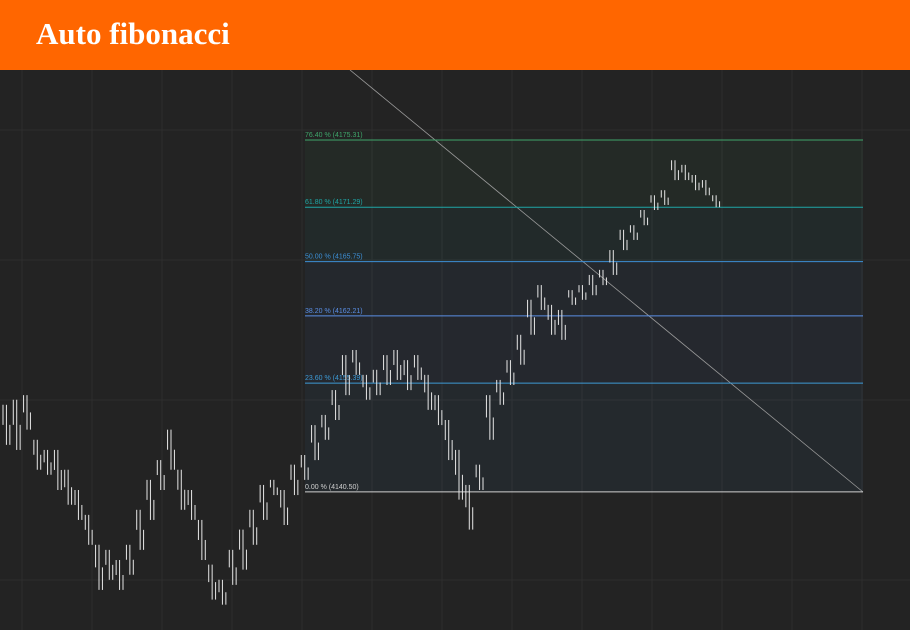  I want to click on header: Auto fibonacci, so click(455, 35).